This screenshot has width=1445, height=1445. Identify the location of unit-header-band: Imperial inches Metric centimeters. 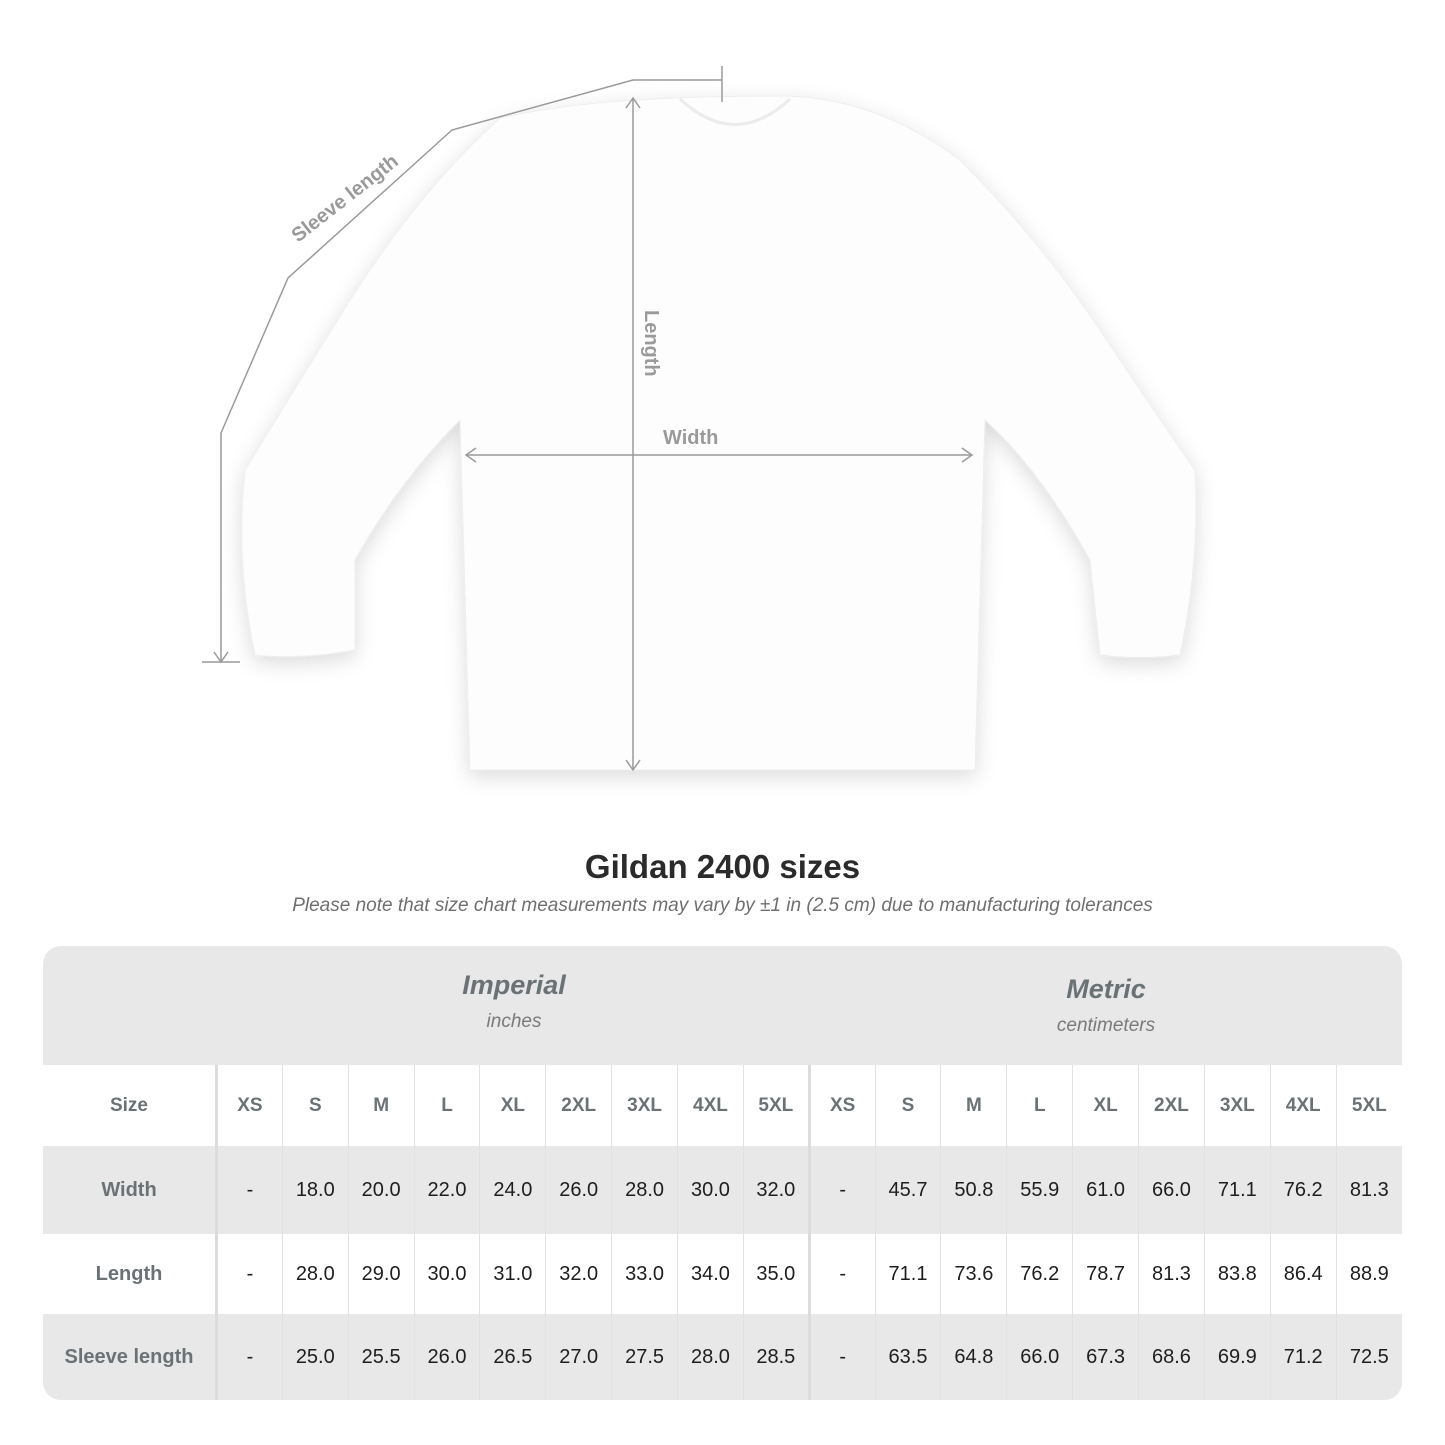
(722, 1005).